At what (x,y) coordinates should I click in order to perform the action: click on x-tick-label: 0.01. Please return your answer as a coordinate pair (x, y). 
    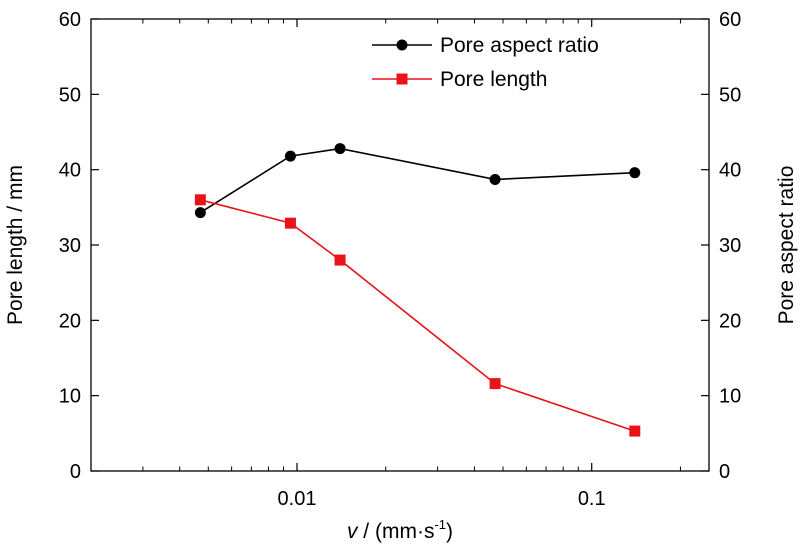
    Looking at the image, I should click on (297, 499).